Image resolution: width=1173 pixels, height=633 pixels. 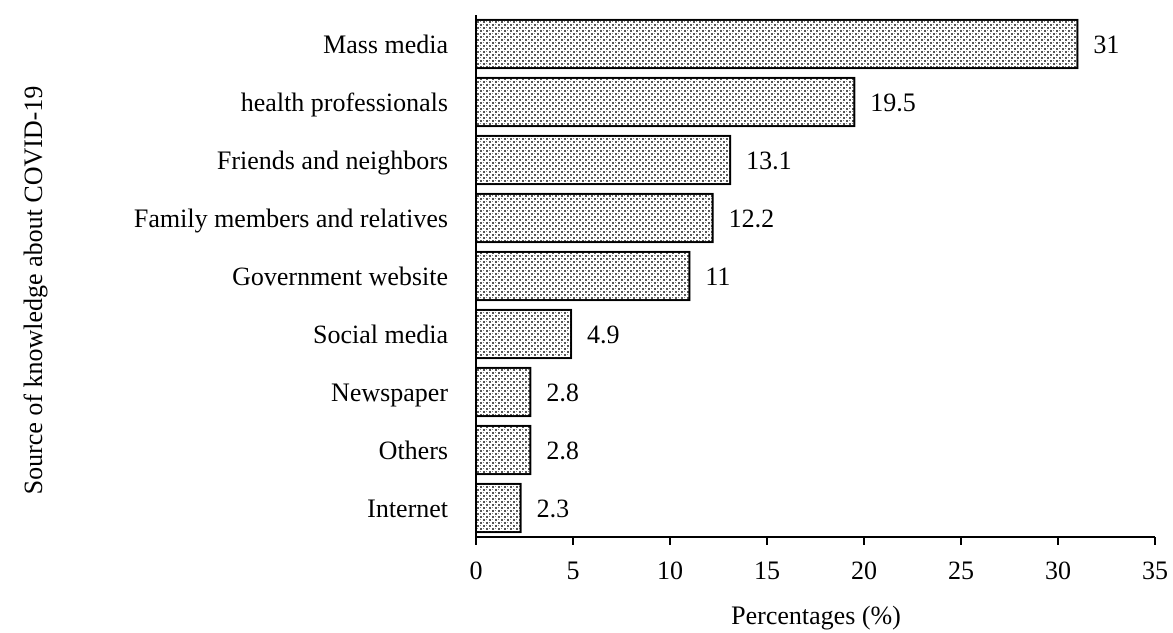 What do you see at coordinates (893, 102) in the screenshot?
I see `data-label: 19.5` at bounding box center [893, 102].